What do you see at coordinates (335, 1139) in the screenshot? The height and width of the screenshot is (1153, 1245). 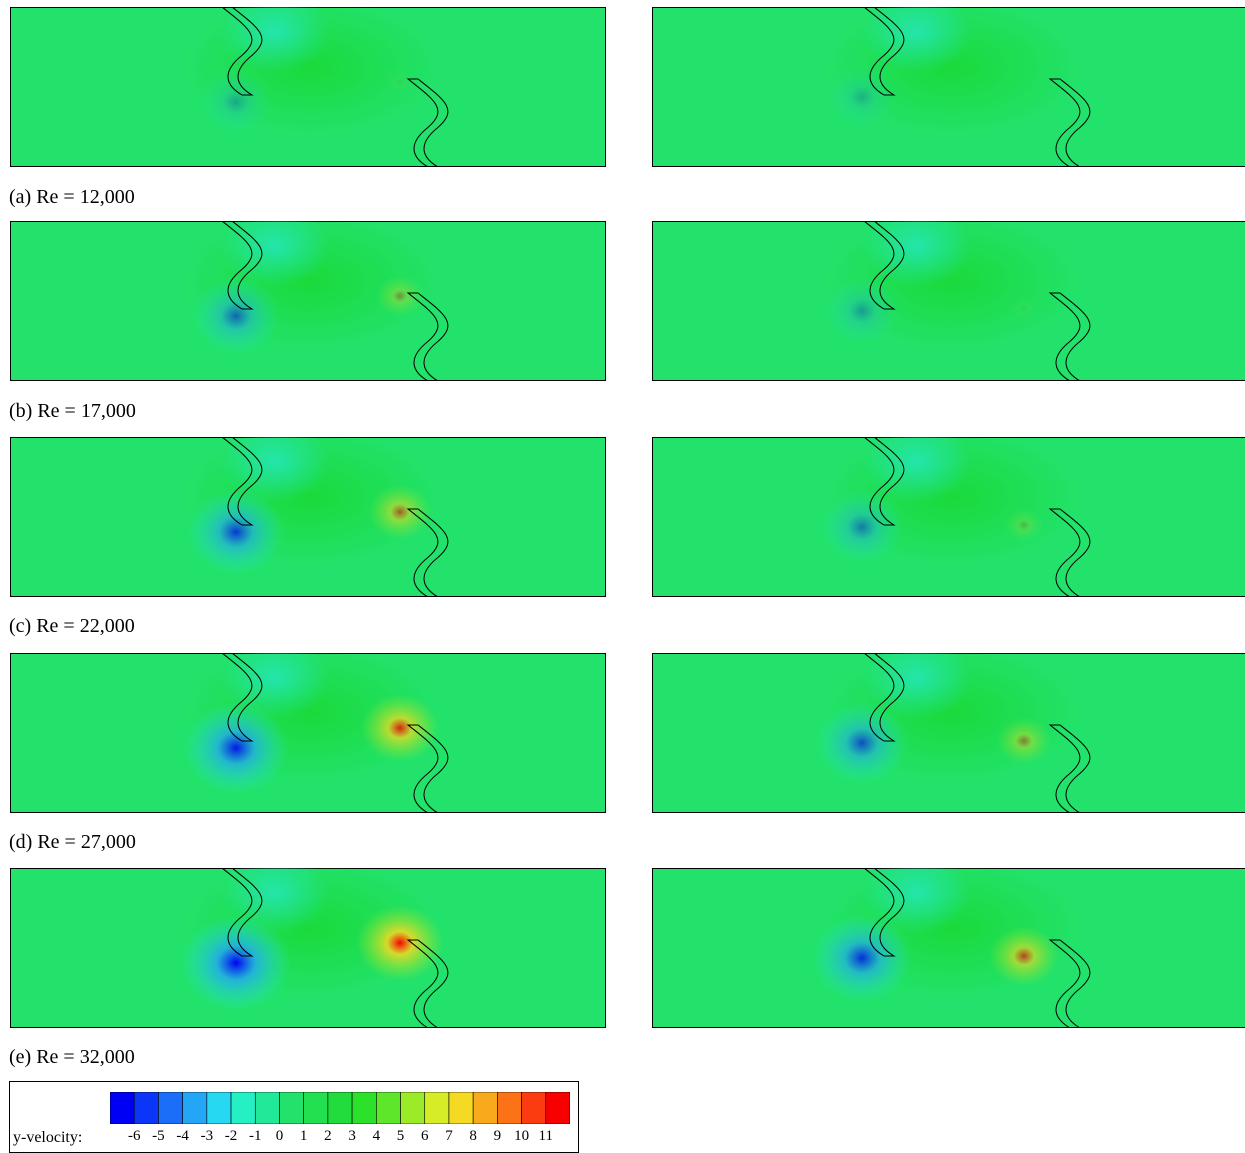 I see `legend-ticks: -6 -5 -4 -3 -2 -1 0 1 2 3 4 5 6 7 8 9 10 11` at bounding box center [335, 1139].